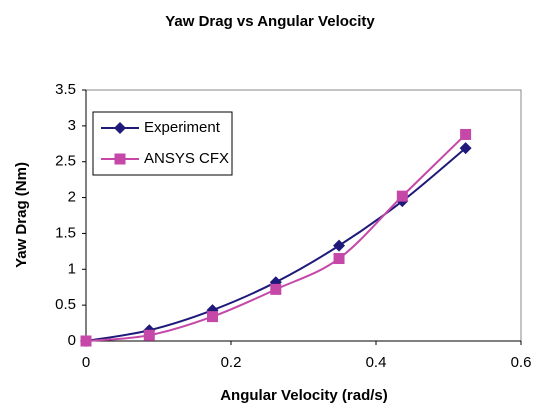 Image resolution: width=539 pixels, height=418 pixels. What do you see at coordinates (65, 304) in the screenshot?
I see `y-tick-label: 0.5` at bounding box center [65, 304].